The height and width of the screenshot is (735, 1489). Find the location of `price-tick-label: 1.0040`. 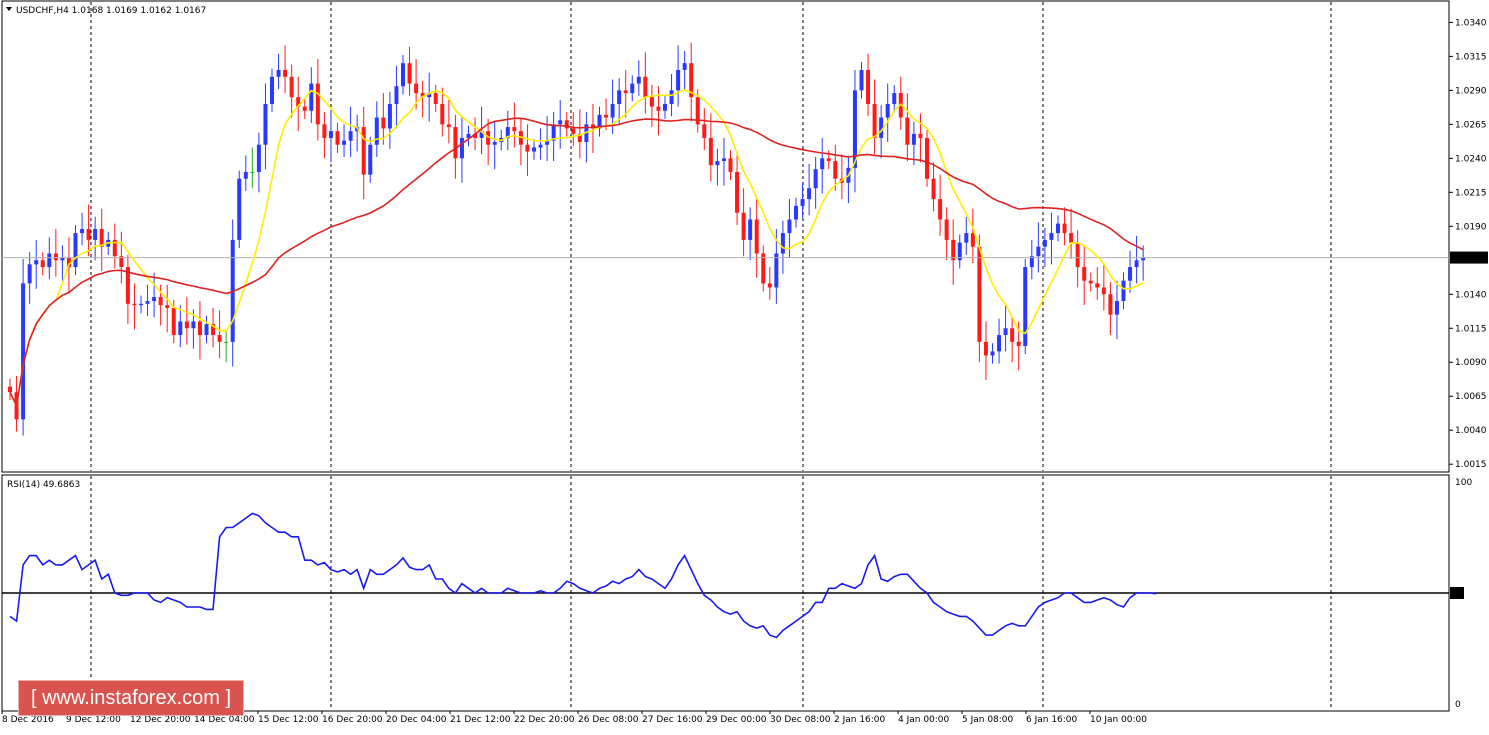

price-tick-label: 1.0040 is located at coordinates (1471, 431).